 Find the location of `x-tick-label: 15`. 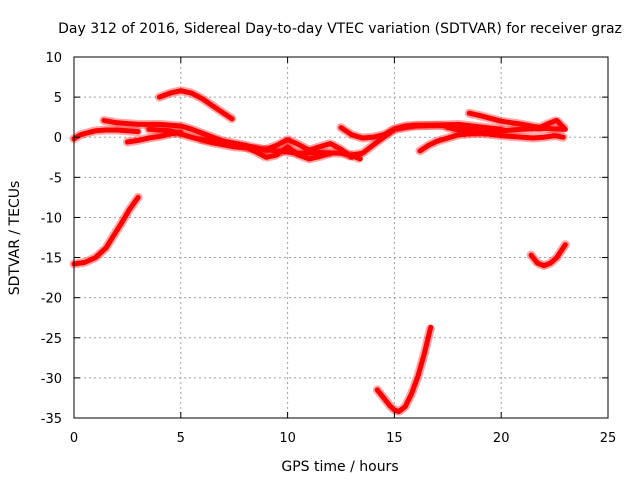

x-tick-label: 15 is located at coordinates (394, 438).